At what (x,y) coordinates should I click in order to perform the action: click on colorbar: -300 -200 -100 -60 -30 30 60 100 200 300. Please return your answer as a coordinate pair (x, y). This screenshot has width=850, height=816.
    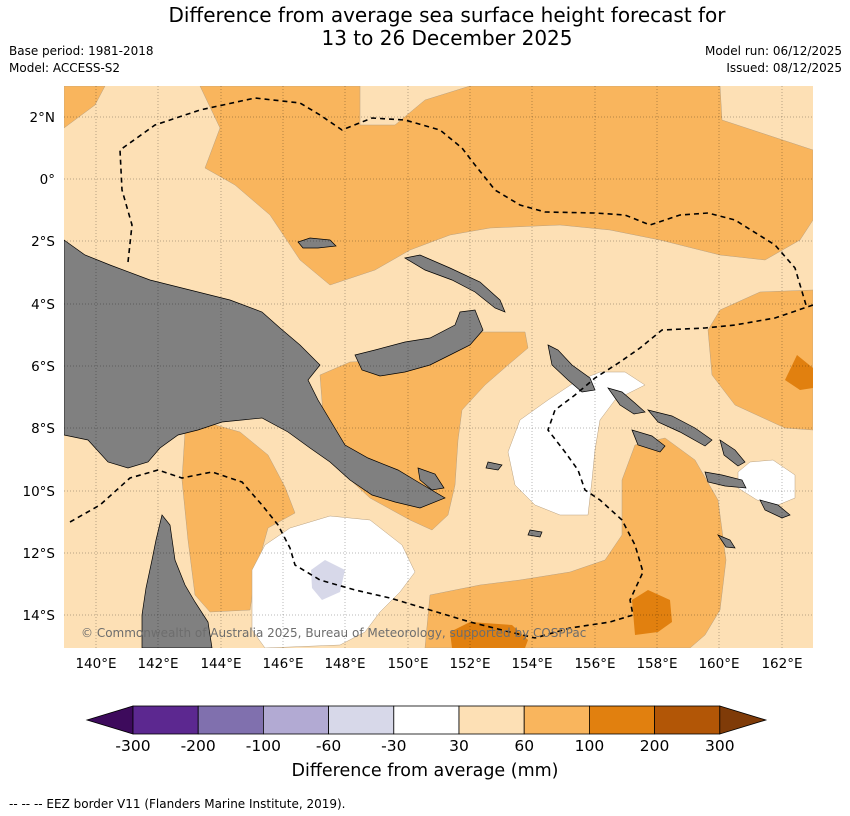
    Looking at the image, I should click on (426, 730).